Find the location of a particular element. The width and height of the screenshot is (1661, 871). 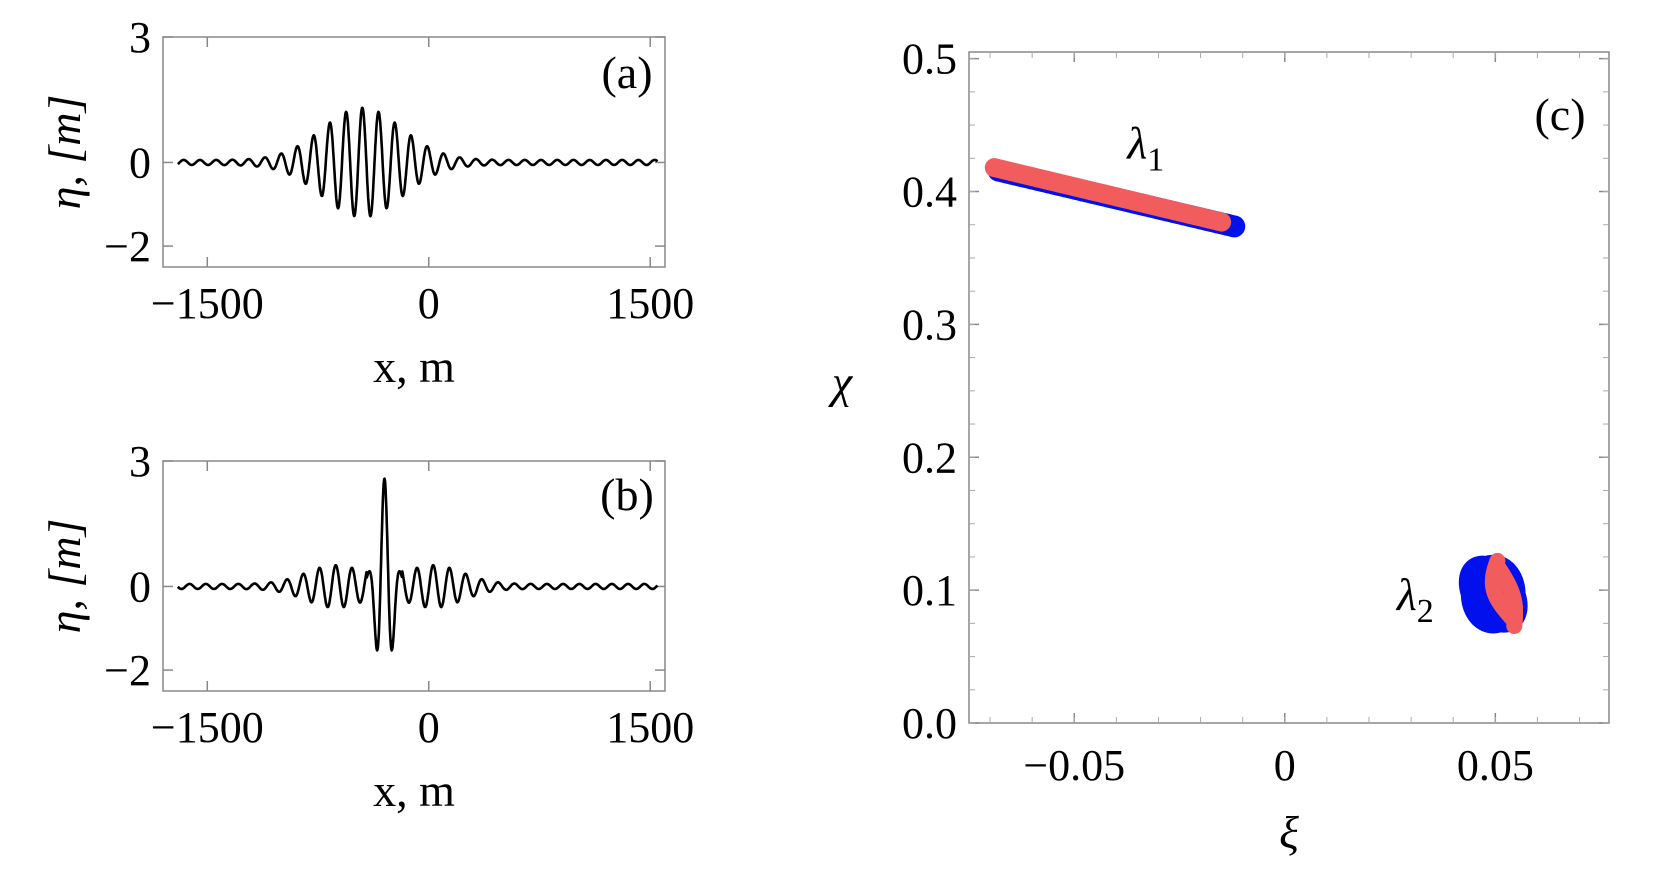

annotation-subscript: 2 is located at coordinates (1425, 611).